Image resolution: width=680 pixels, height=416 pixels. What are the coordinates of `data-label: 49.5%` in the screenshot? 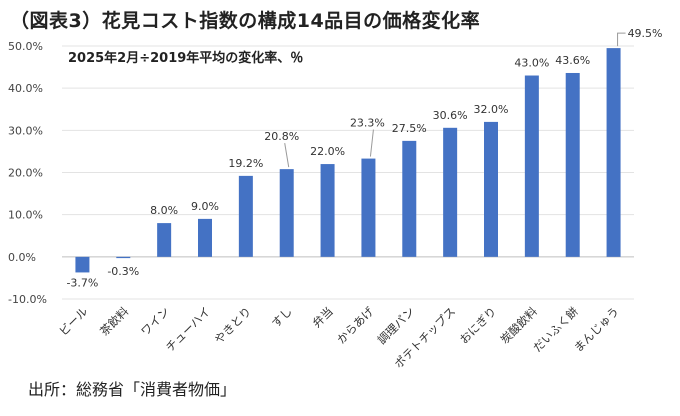 It's located at (645, 33).